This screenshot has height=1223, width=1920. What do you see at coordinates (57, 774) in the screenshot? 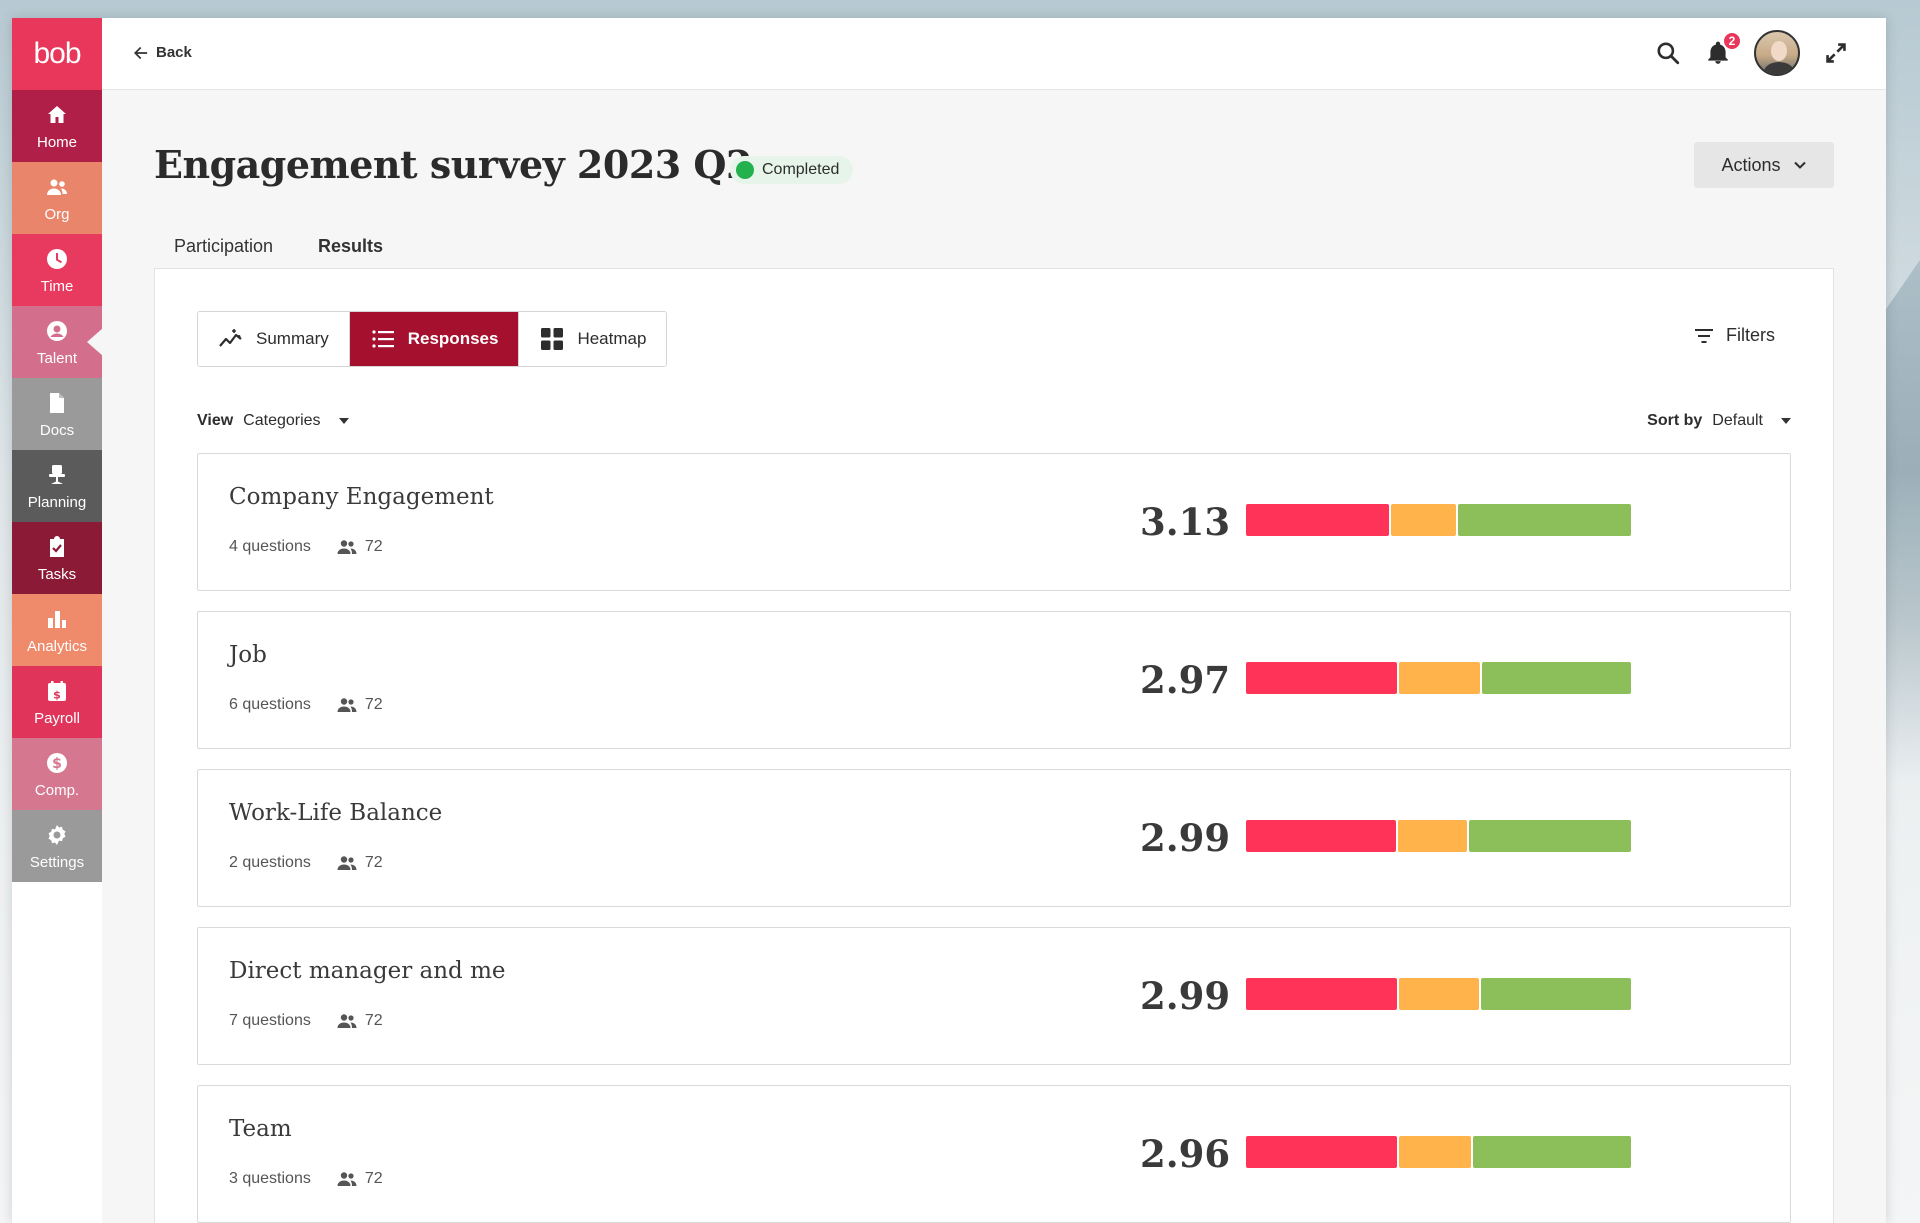
I see `sidebar-item-comp: $ Comp.` at bounding box center [57, 774].